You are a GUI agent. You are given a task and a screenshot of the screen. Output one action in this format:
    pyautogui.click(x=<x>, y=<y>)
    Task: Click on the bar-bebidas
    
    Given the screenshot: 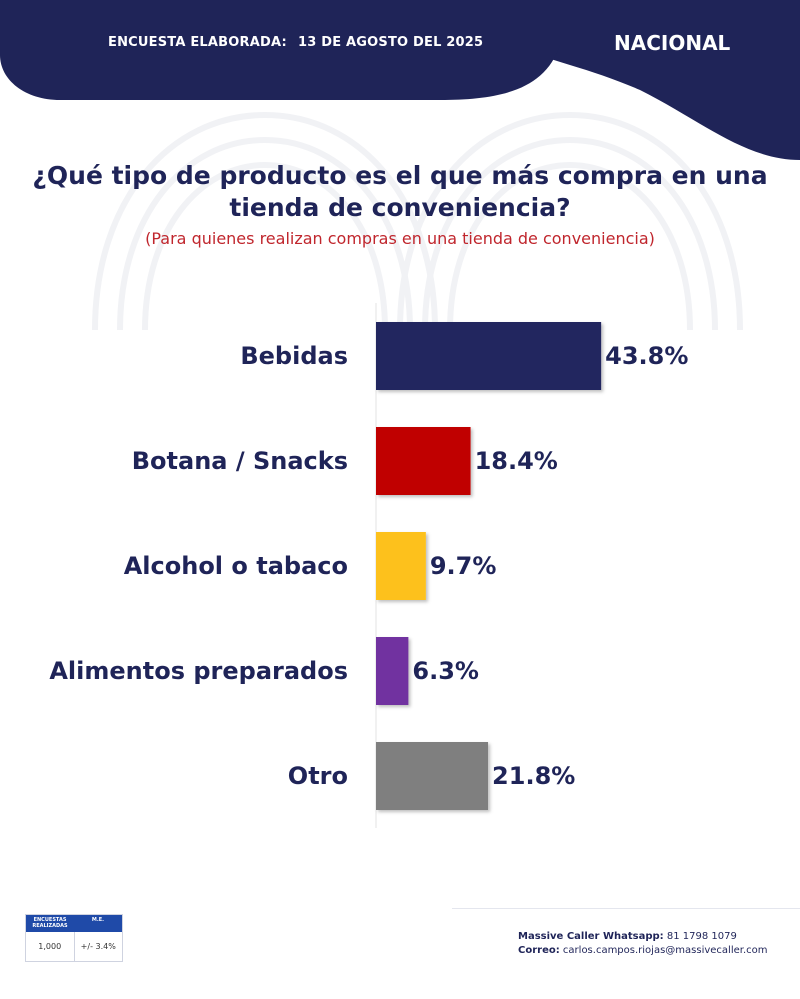 What is the action you would take?
    pyautogui.click(x=489, y=356)
    